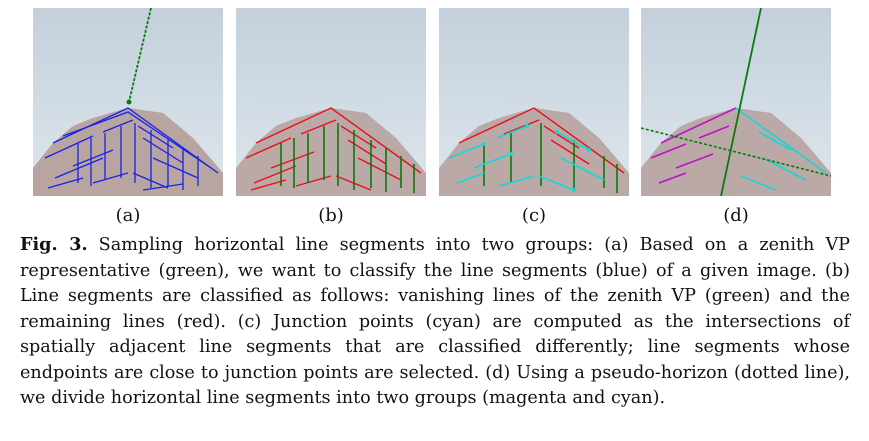 This screenshot has width=869, height=441. Describe the element at coordinates (54, 244) in the screenshot. I see `figure-label: Fig. 3.` at that location.